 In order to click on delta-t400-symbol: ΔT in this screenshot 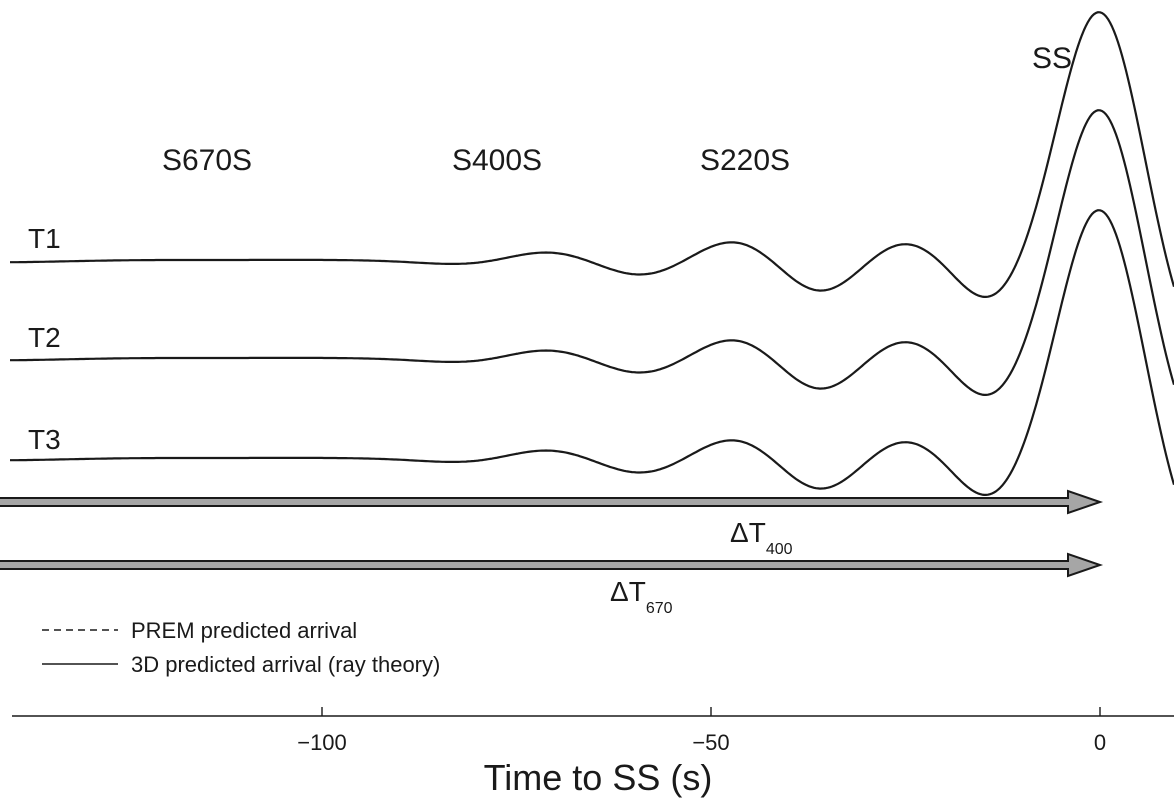, I will do `click(748, 532)`.